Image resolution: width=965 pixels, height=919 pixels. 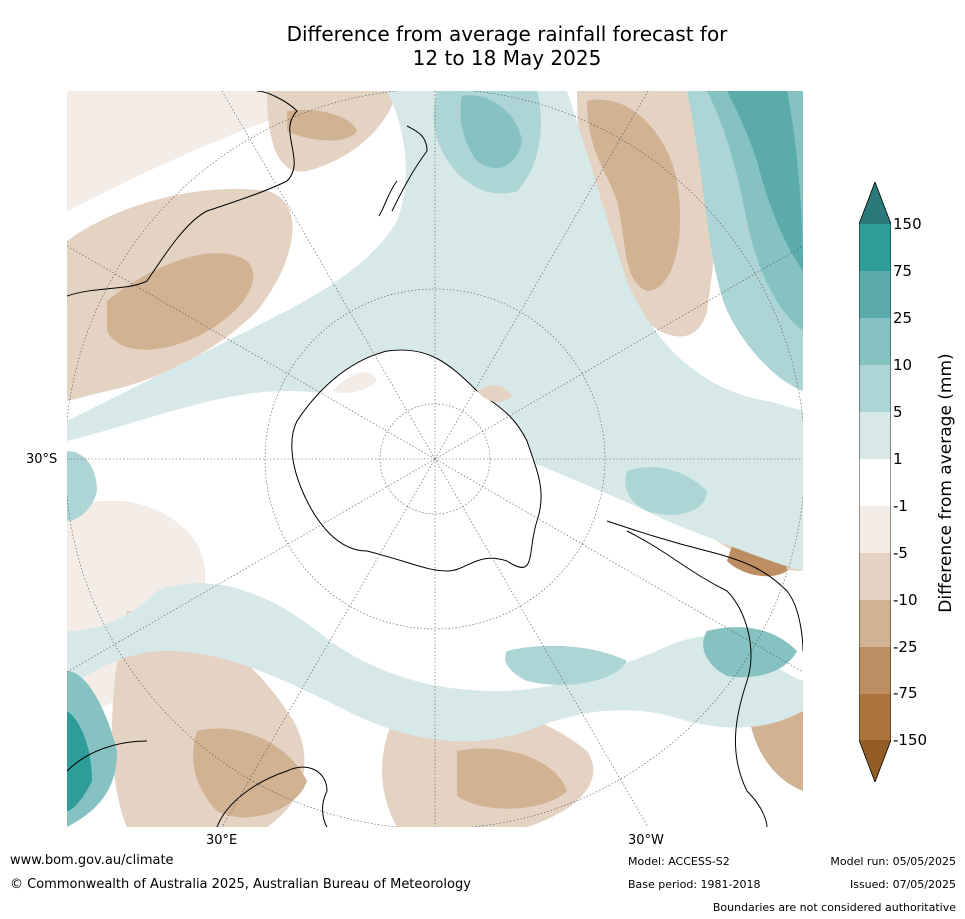 What do you see at coordinates (903, 271) in the screenshot?
I see `colorbar-tick-75: 75` at bounding box center [903, 271].